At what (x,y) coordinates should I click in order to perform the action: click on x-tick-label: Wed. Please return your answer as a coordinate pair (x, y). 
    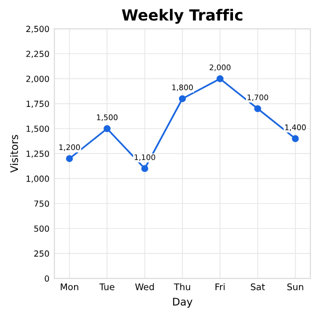
    Looking at the image, I should click on (144, 286).